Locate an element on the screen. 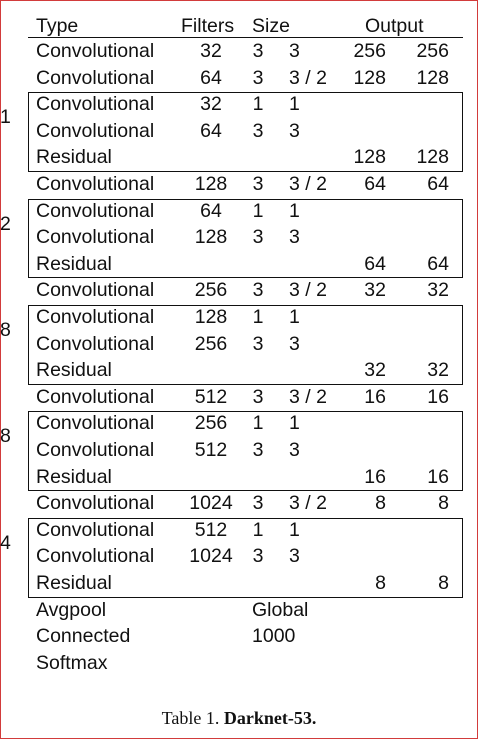  footer-type: Softmax is located at coordinates (72, 662).